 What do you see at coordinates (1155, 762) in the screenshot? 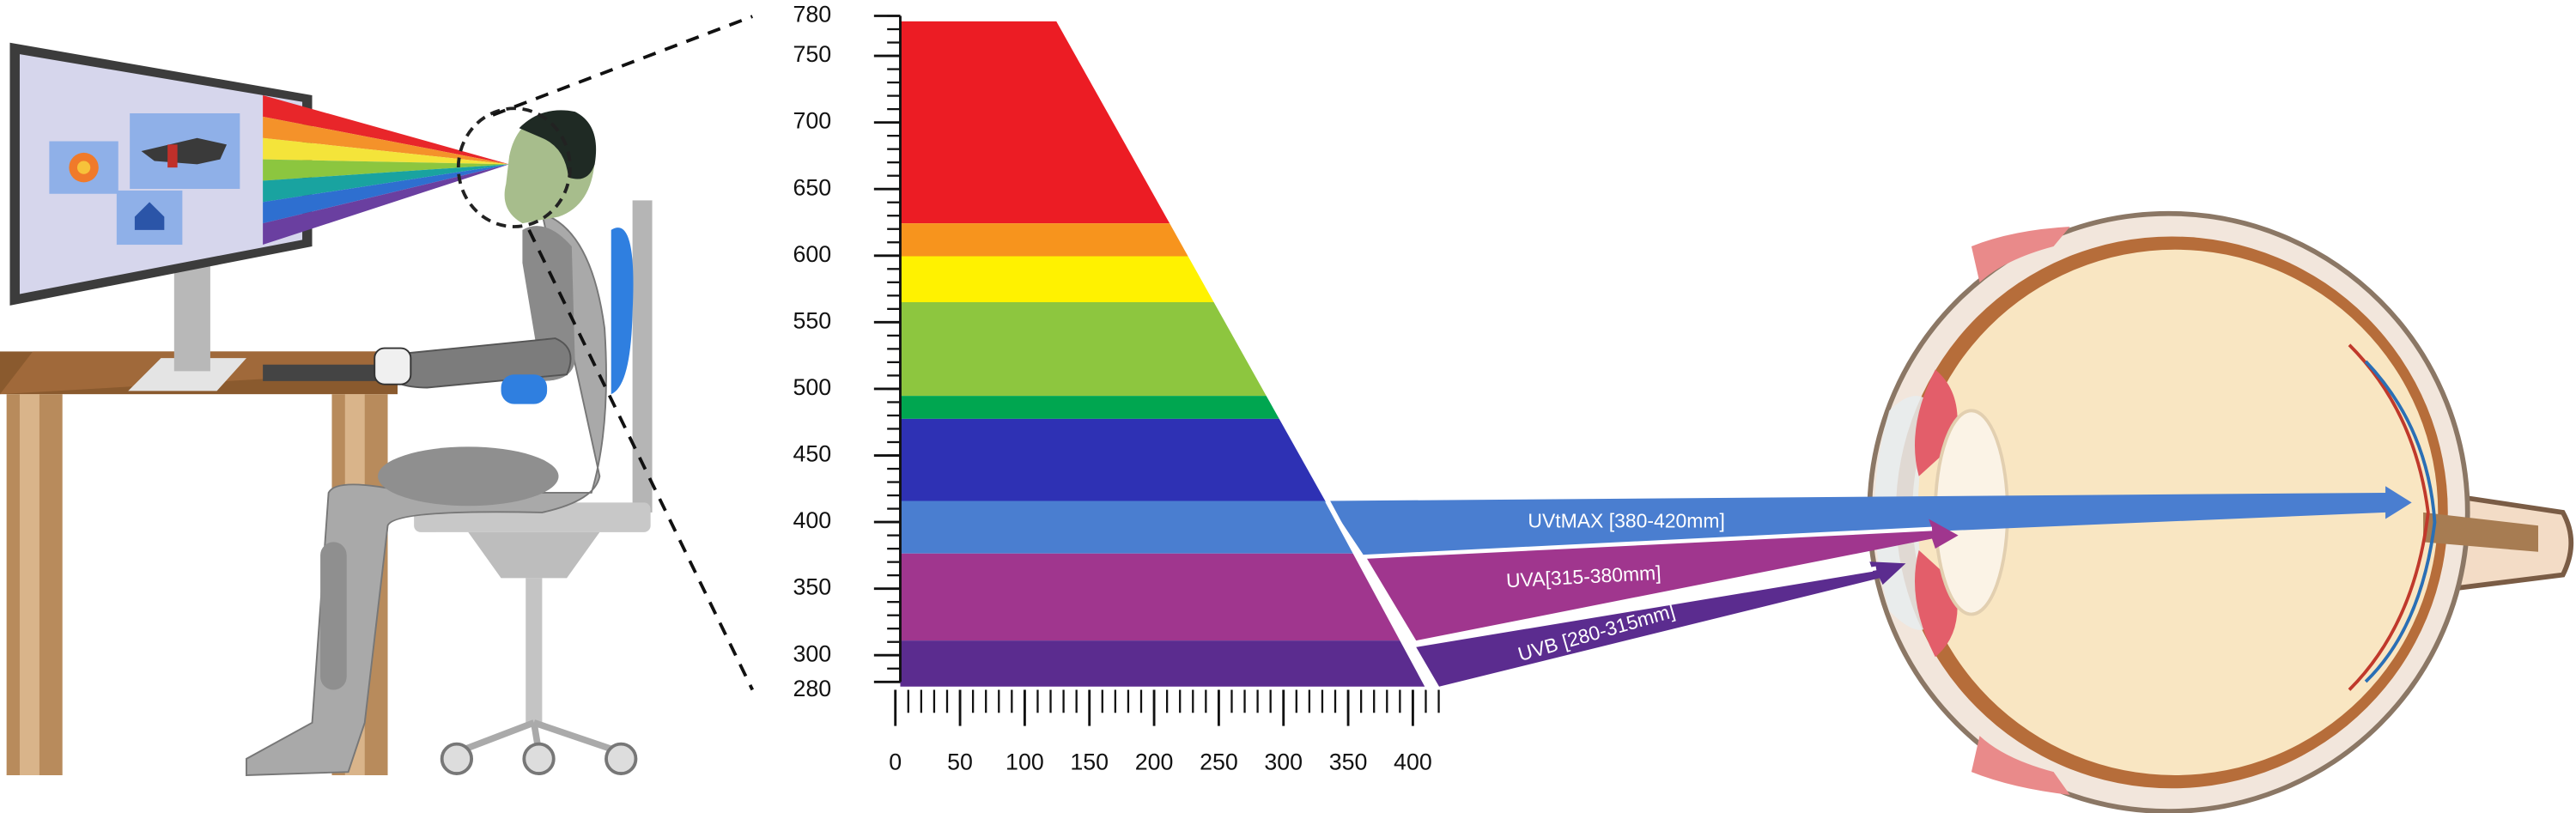
I see `x-tick-label: 200` at bounding box center [1155, 762].